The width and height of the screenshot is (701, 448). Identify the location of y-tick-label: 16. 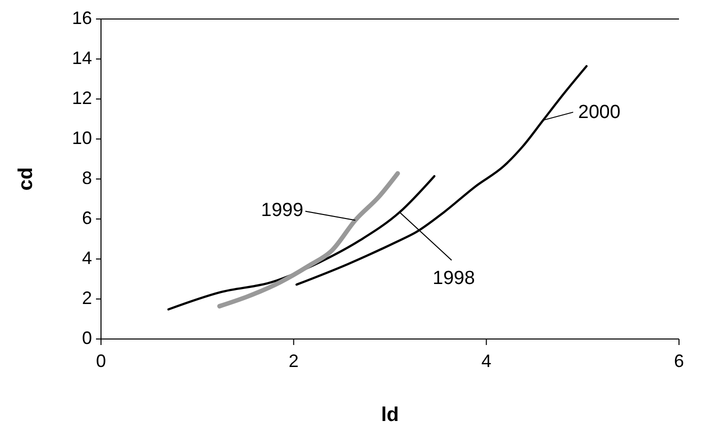
(82, 18).